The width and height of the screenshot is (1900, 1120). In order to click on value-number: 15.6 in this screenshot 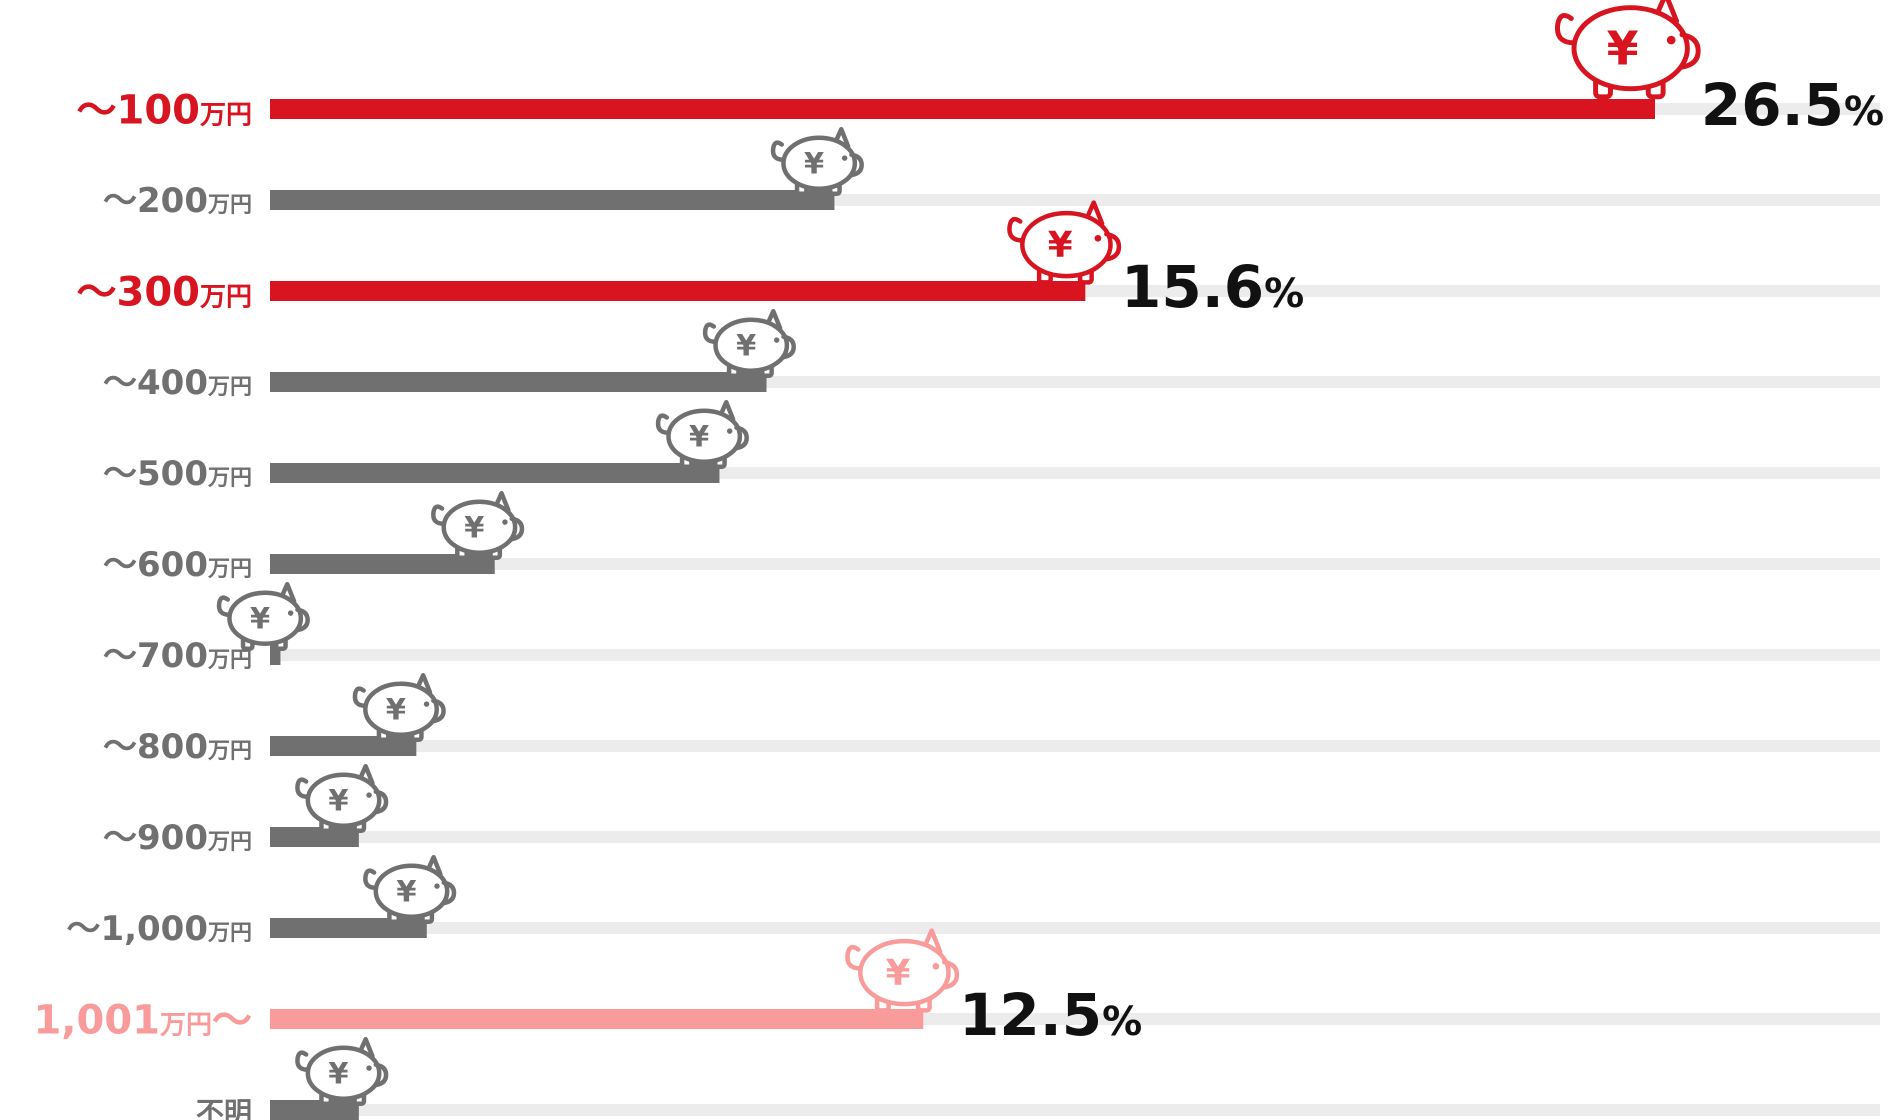, I will do `click(1192, 287)`.